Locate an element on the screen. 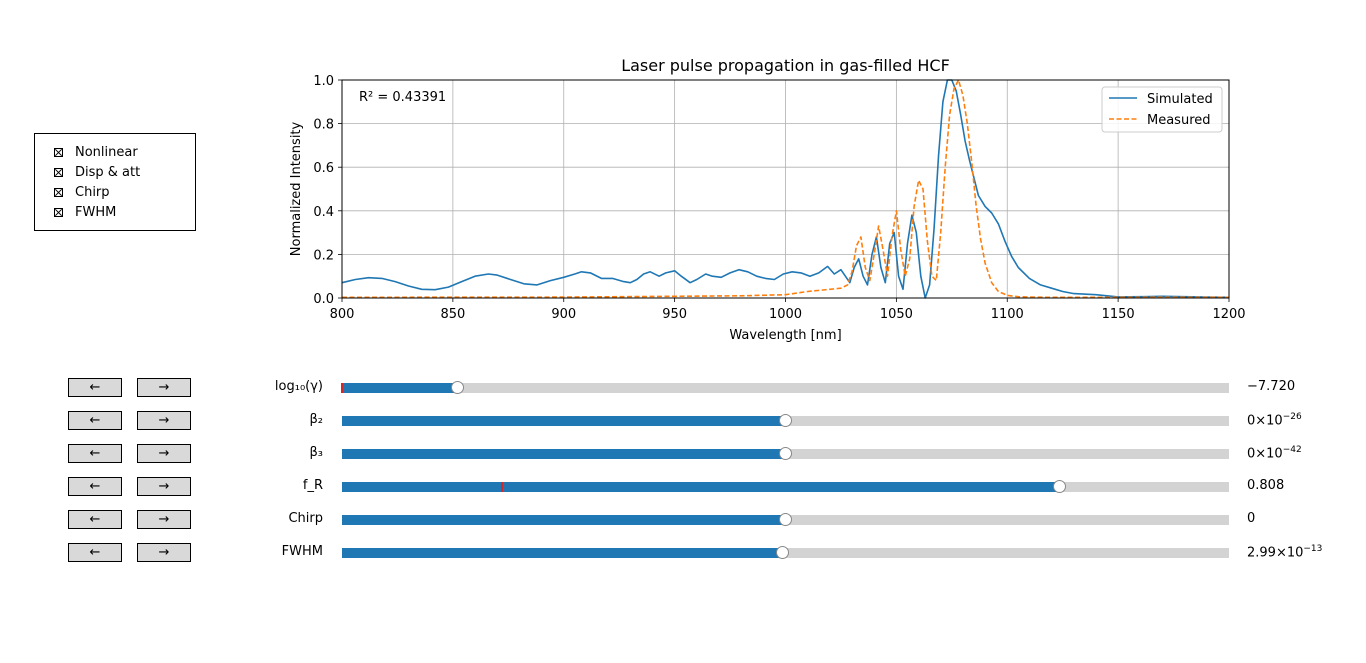  x-axis-label: Wavelength [nm] is located at coordinates (785, 335).